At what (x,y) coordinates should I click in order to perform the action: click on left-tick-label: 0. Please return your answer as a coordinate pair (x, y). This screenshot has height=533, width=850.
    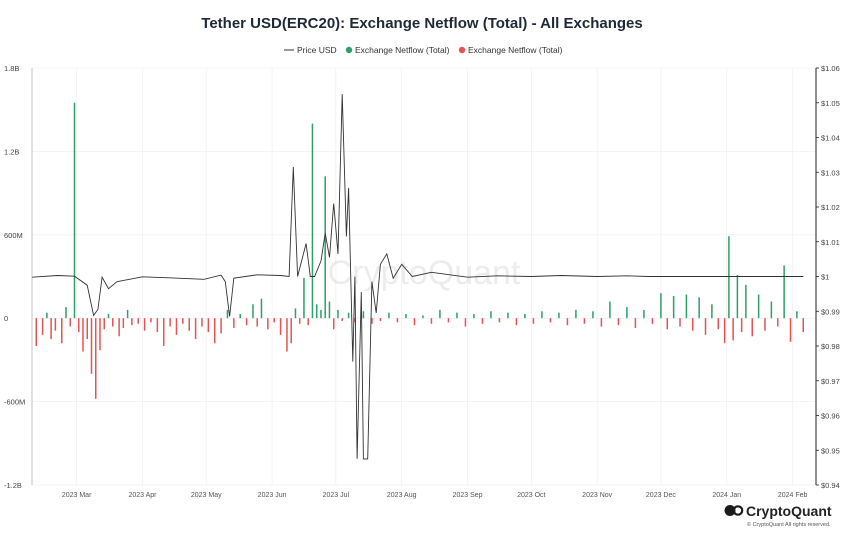
    Looking at the image, I should click on (6, 318).